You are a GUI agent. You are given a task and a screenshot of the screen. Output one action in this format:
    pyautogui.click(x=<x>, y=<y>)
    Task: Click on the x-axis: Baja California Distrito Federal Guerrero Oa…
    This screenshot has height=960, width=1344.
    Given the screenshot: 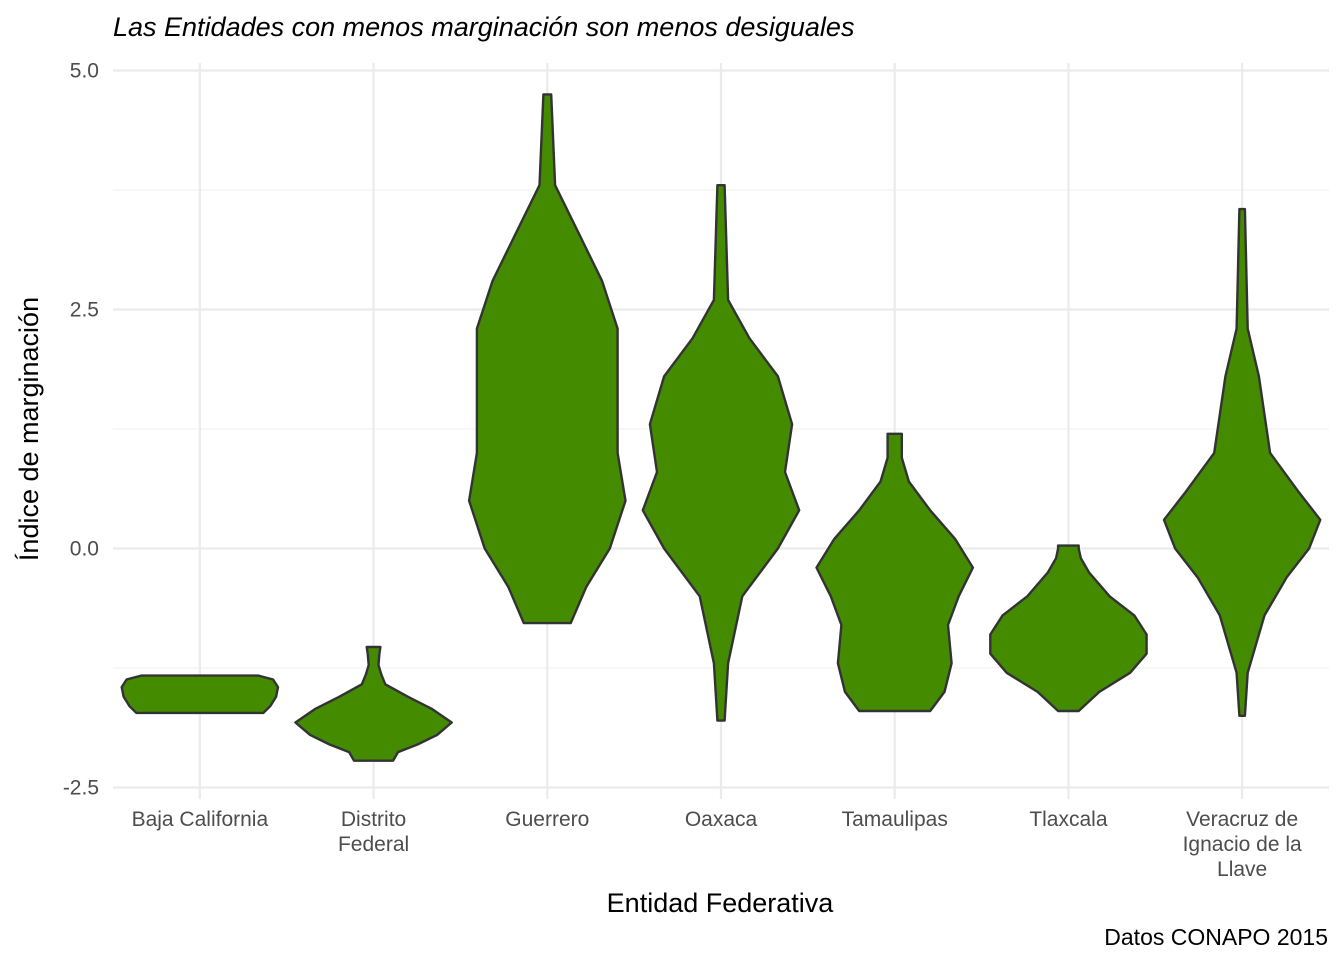 What is the action you would take?
    pyautogui.click(x=717, y=844)
    